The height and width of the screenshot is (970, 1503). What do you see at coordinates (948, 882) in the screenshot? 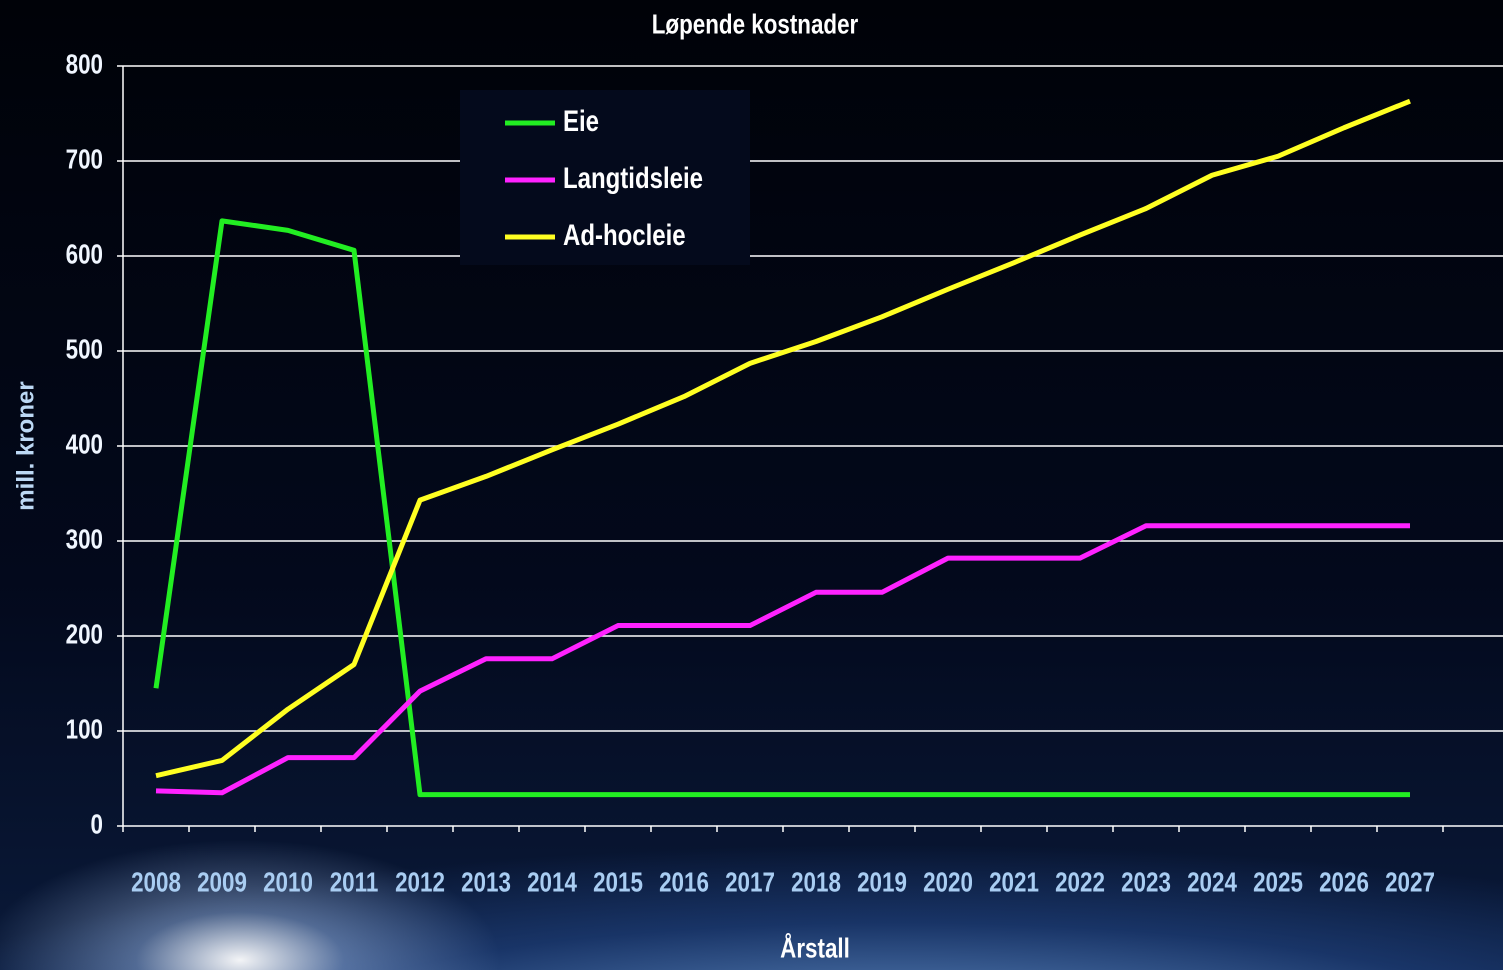
I see `x-tick-label: 2020` at bounding box center [948, 882].